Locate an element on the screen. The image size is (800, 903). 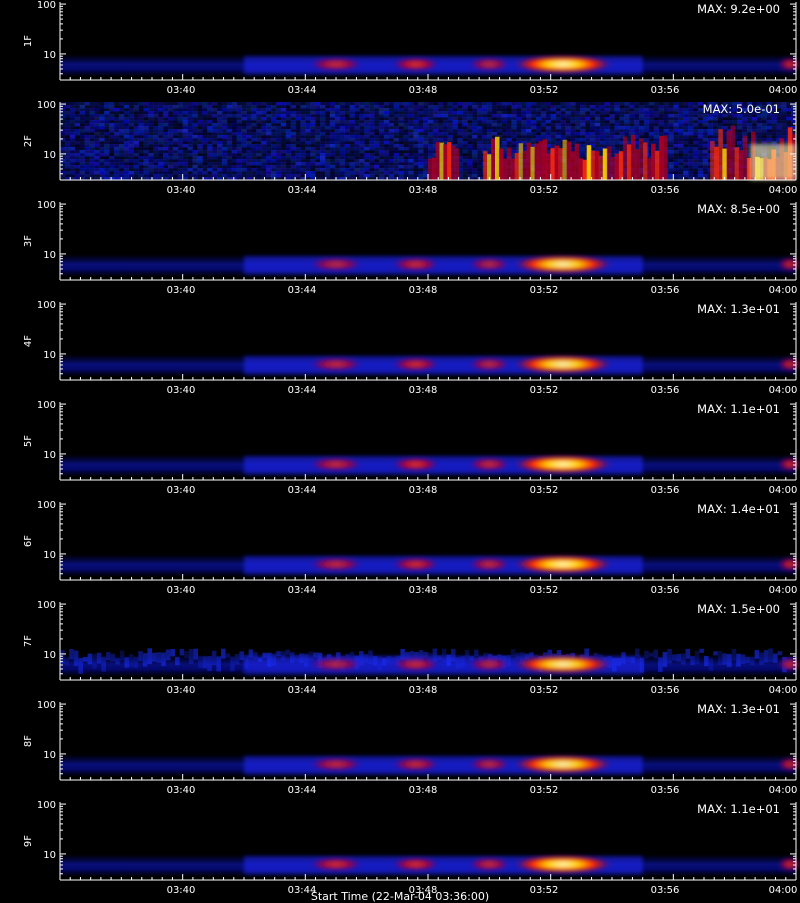
panel-label: 8F is located at coordinates (28, 741).